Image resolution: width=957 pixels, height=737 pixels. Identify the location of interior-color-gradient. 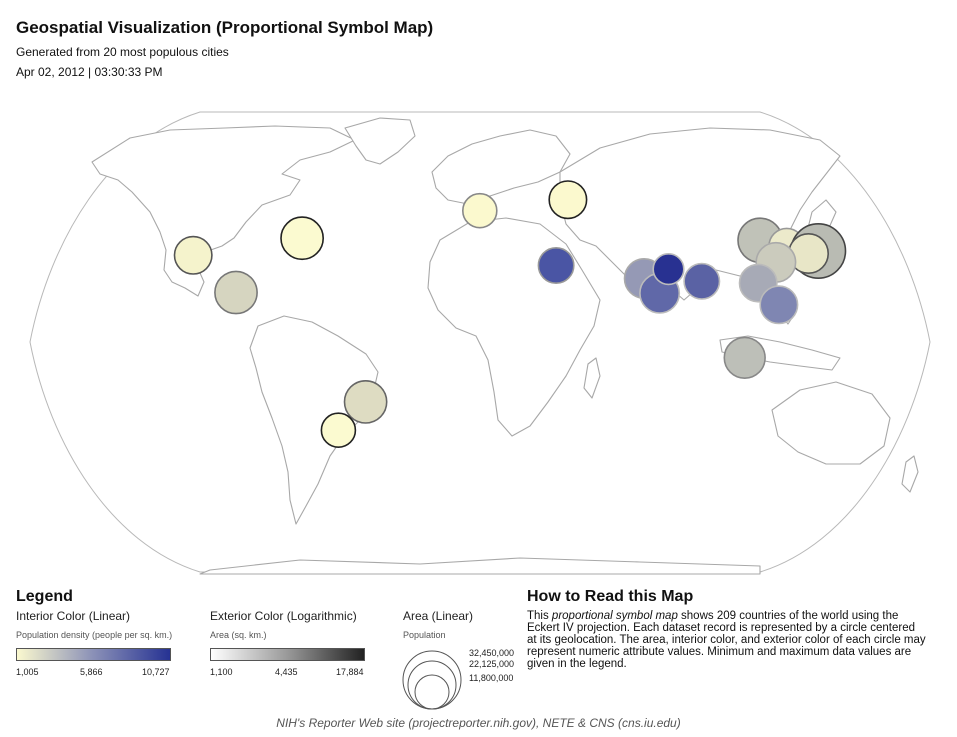
(93, 654).